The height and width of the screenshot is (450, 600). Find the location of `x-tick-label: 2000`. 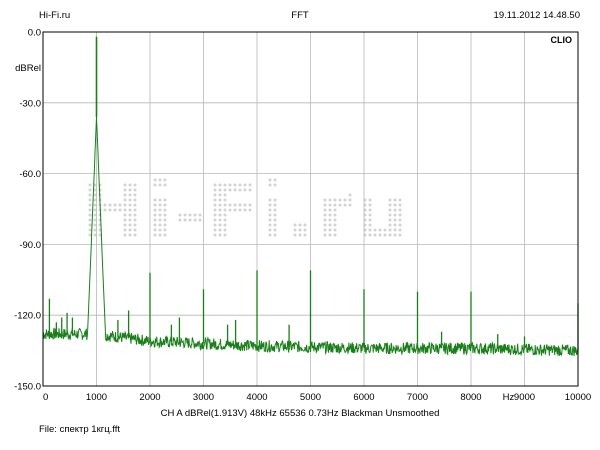

x-tick-label: 2000 is located at coordinates (149, 397).